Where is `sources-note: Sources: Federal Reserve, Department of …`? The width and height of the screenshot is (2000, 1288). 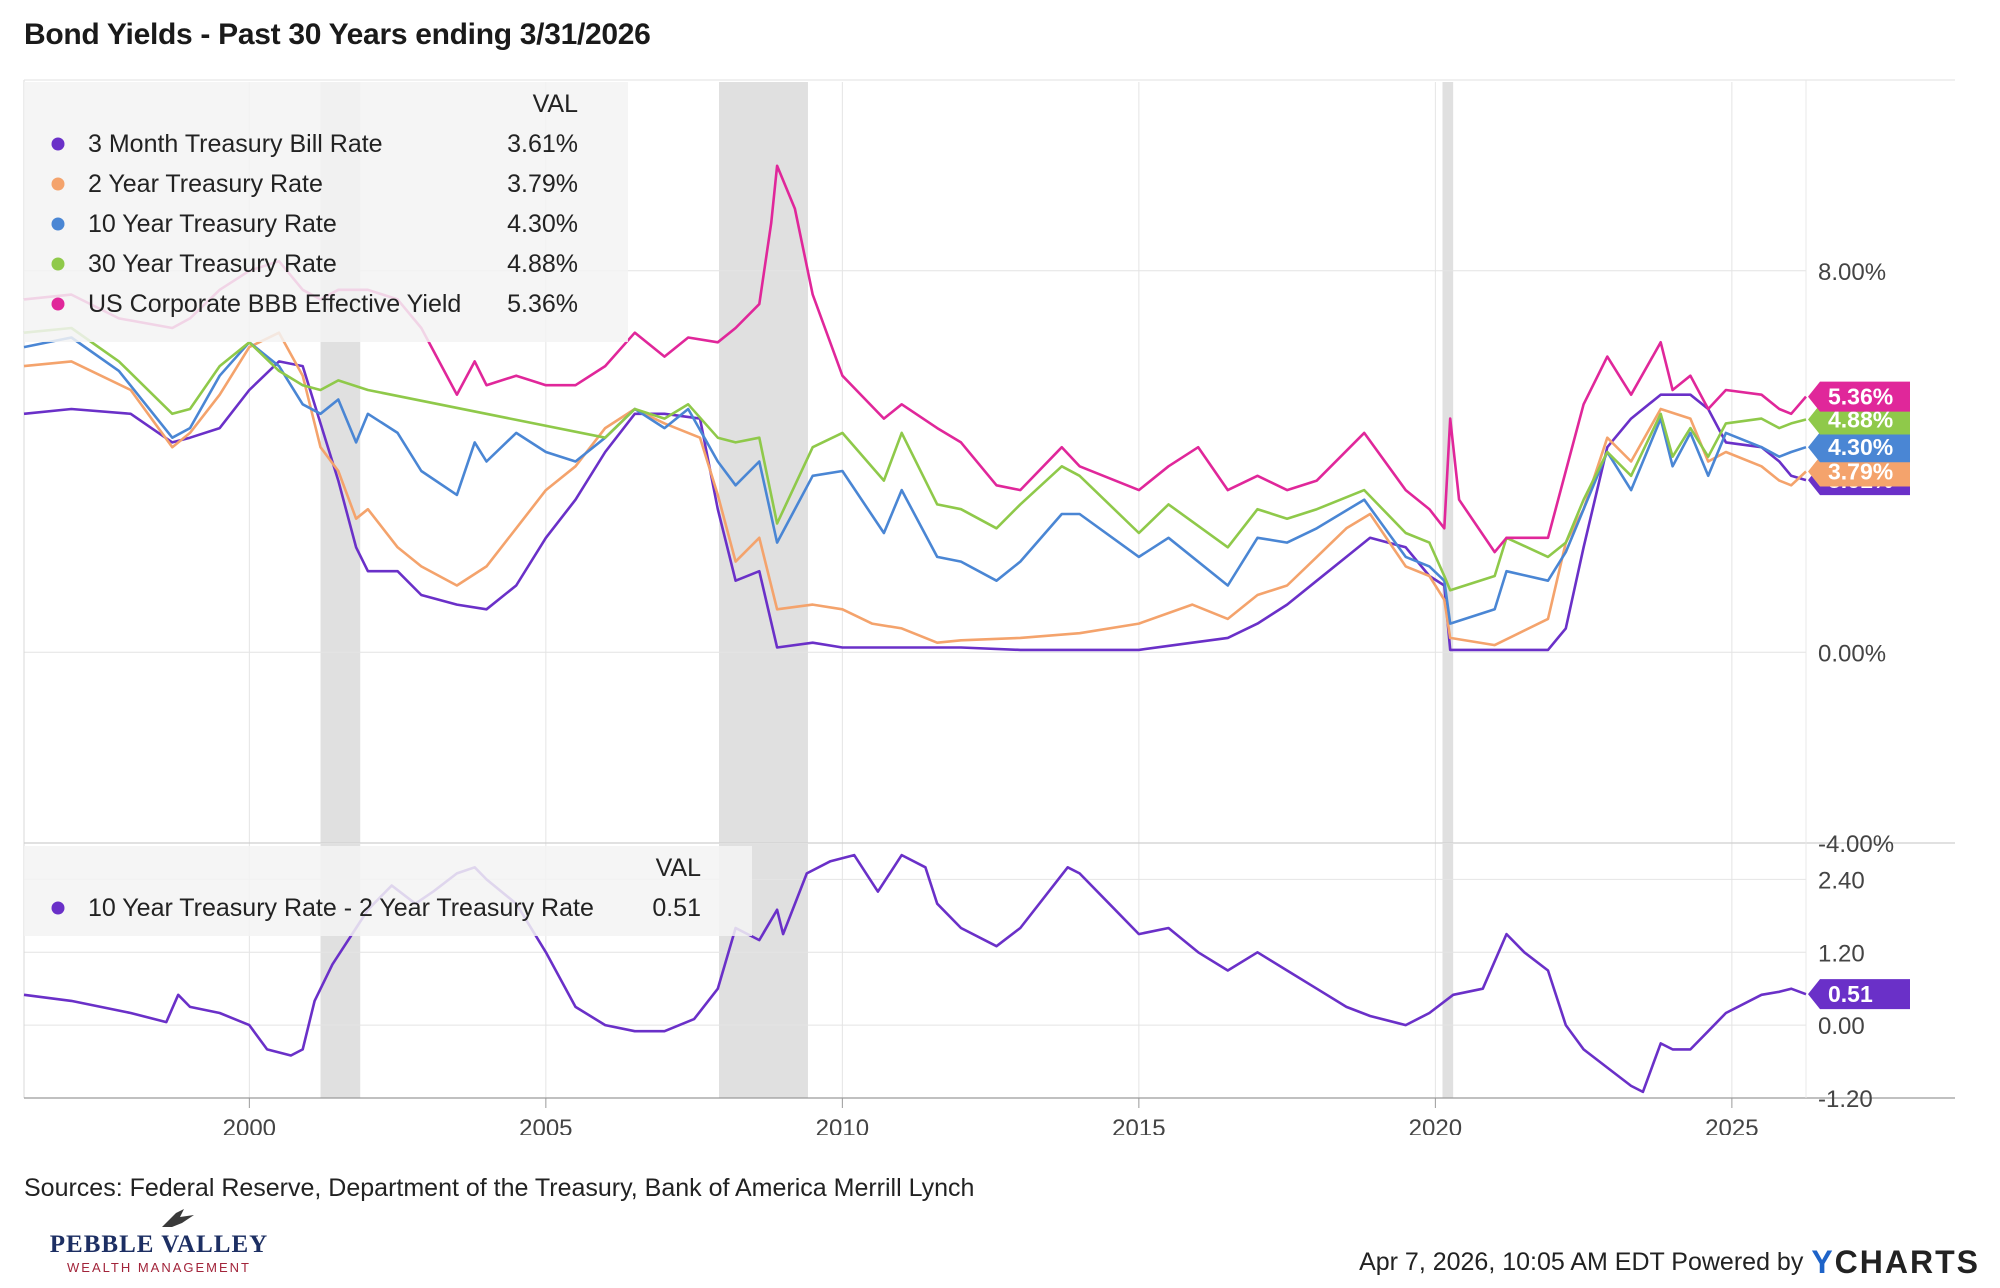 sources-note: Sources: Federal Reserve, Department of … is located at coordinates (499, 1188).